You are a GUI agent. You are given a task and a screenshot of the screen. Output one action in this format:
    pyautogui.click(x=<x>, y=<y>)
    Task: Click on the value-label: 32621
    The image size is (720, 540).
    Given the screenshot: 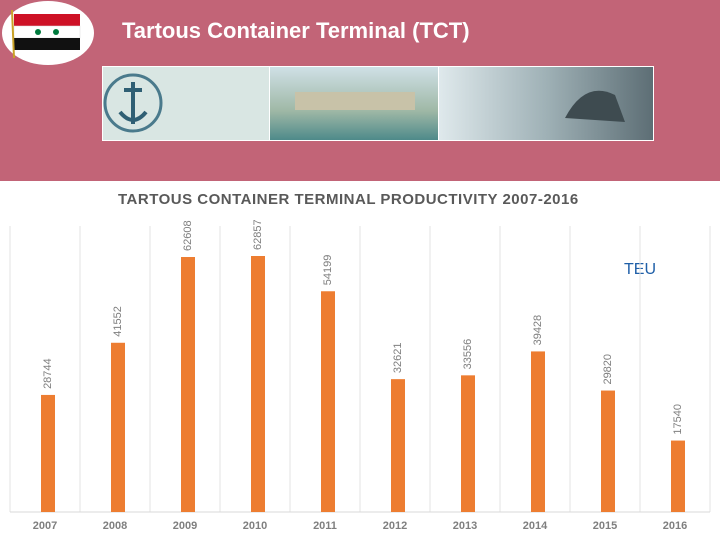 What is the action you would take?
    pyautogui.click(x=398, y=358)
    